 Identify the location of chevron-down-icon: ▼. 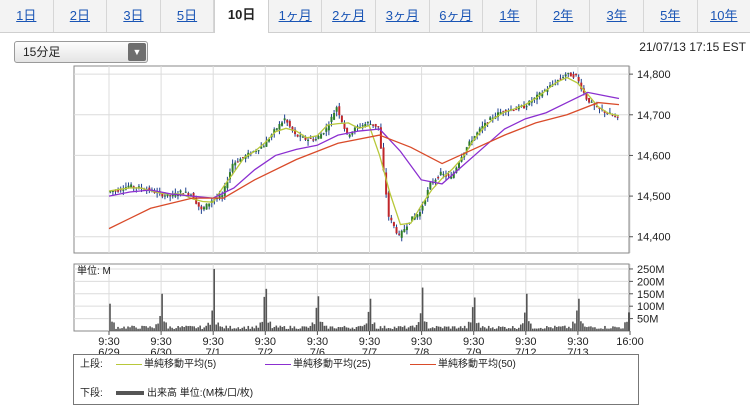
(137, 52).